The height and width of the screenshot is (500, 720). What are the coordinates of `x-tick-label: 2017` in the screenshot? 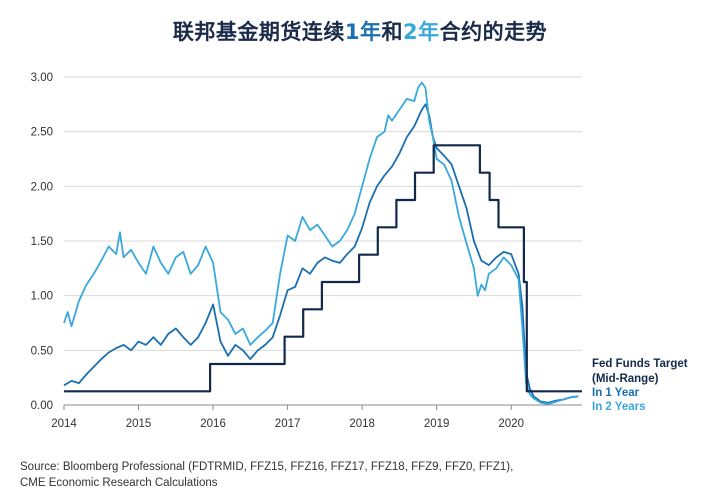 It's located at (288, 424).